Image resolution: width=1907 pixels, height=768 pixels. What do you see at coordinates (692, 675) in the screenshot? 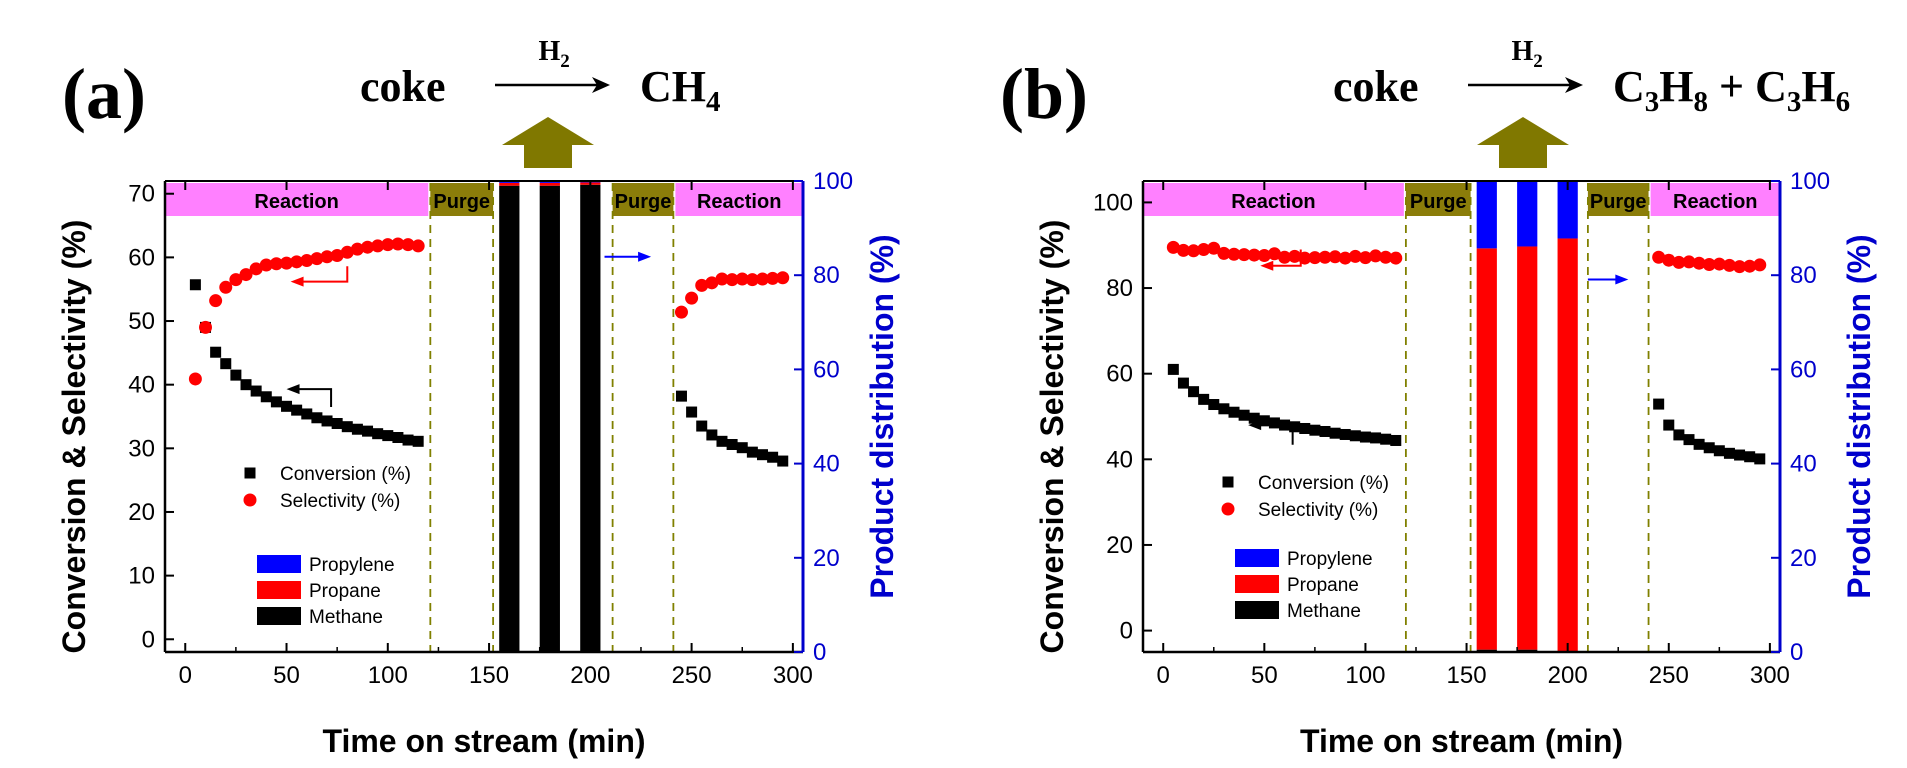
I see `x-tick-label: 250` at bounding box center [692, 675].